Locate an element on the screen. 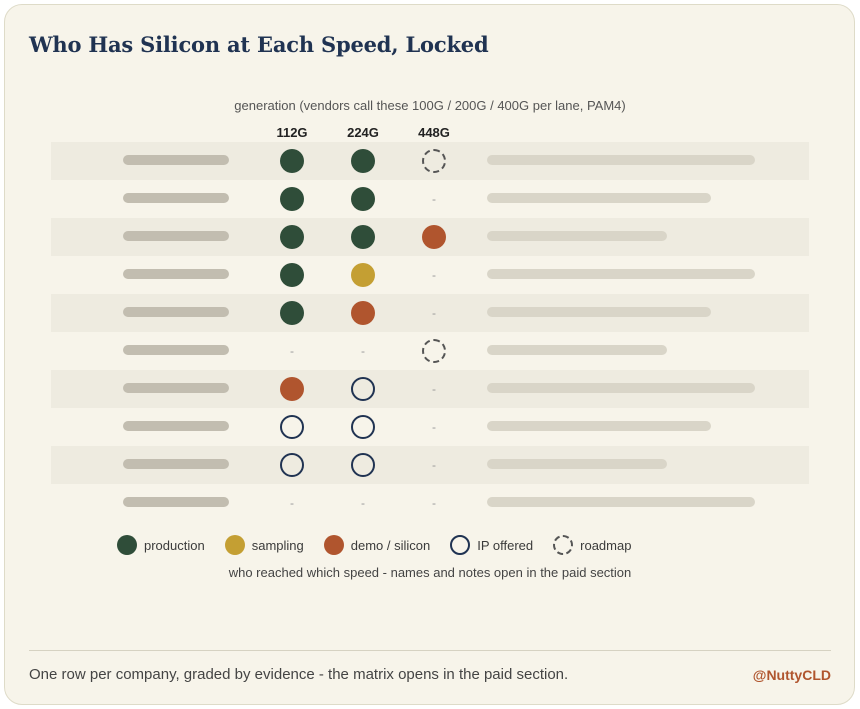 This screenshot has width=860, height=709. table-row: -- is located at coordinates (430, 351).